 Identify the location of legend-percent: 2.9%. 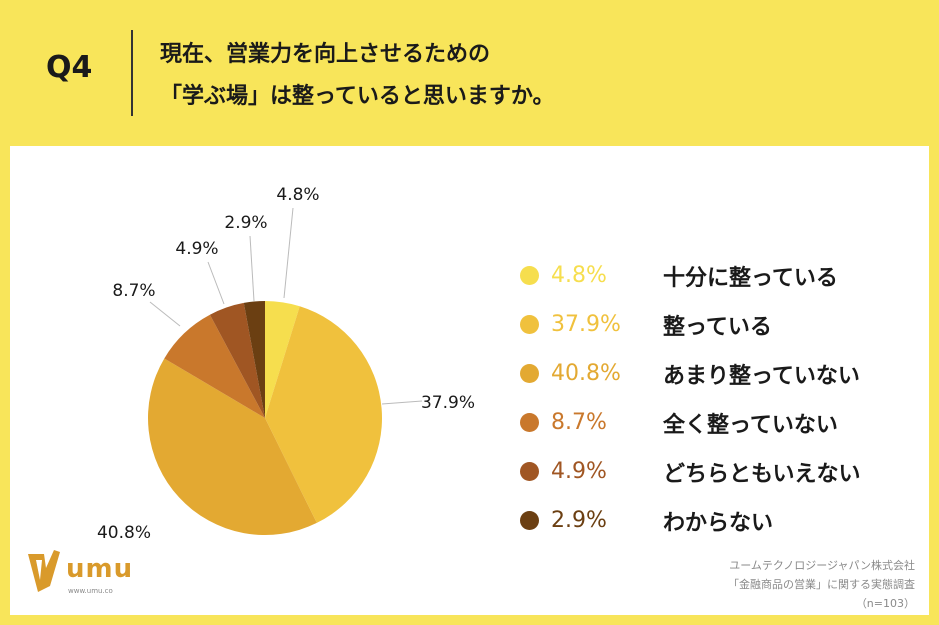
(579, 520).